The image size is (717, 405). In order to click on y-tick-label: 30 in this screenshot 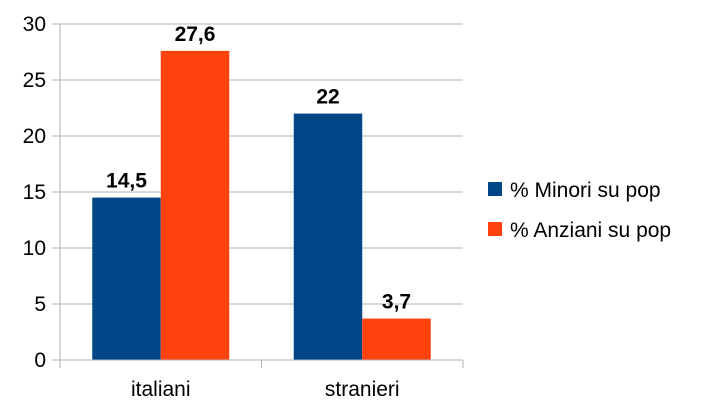, I will do `click(34, 24)`.